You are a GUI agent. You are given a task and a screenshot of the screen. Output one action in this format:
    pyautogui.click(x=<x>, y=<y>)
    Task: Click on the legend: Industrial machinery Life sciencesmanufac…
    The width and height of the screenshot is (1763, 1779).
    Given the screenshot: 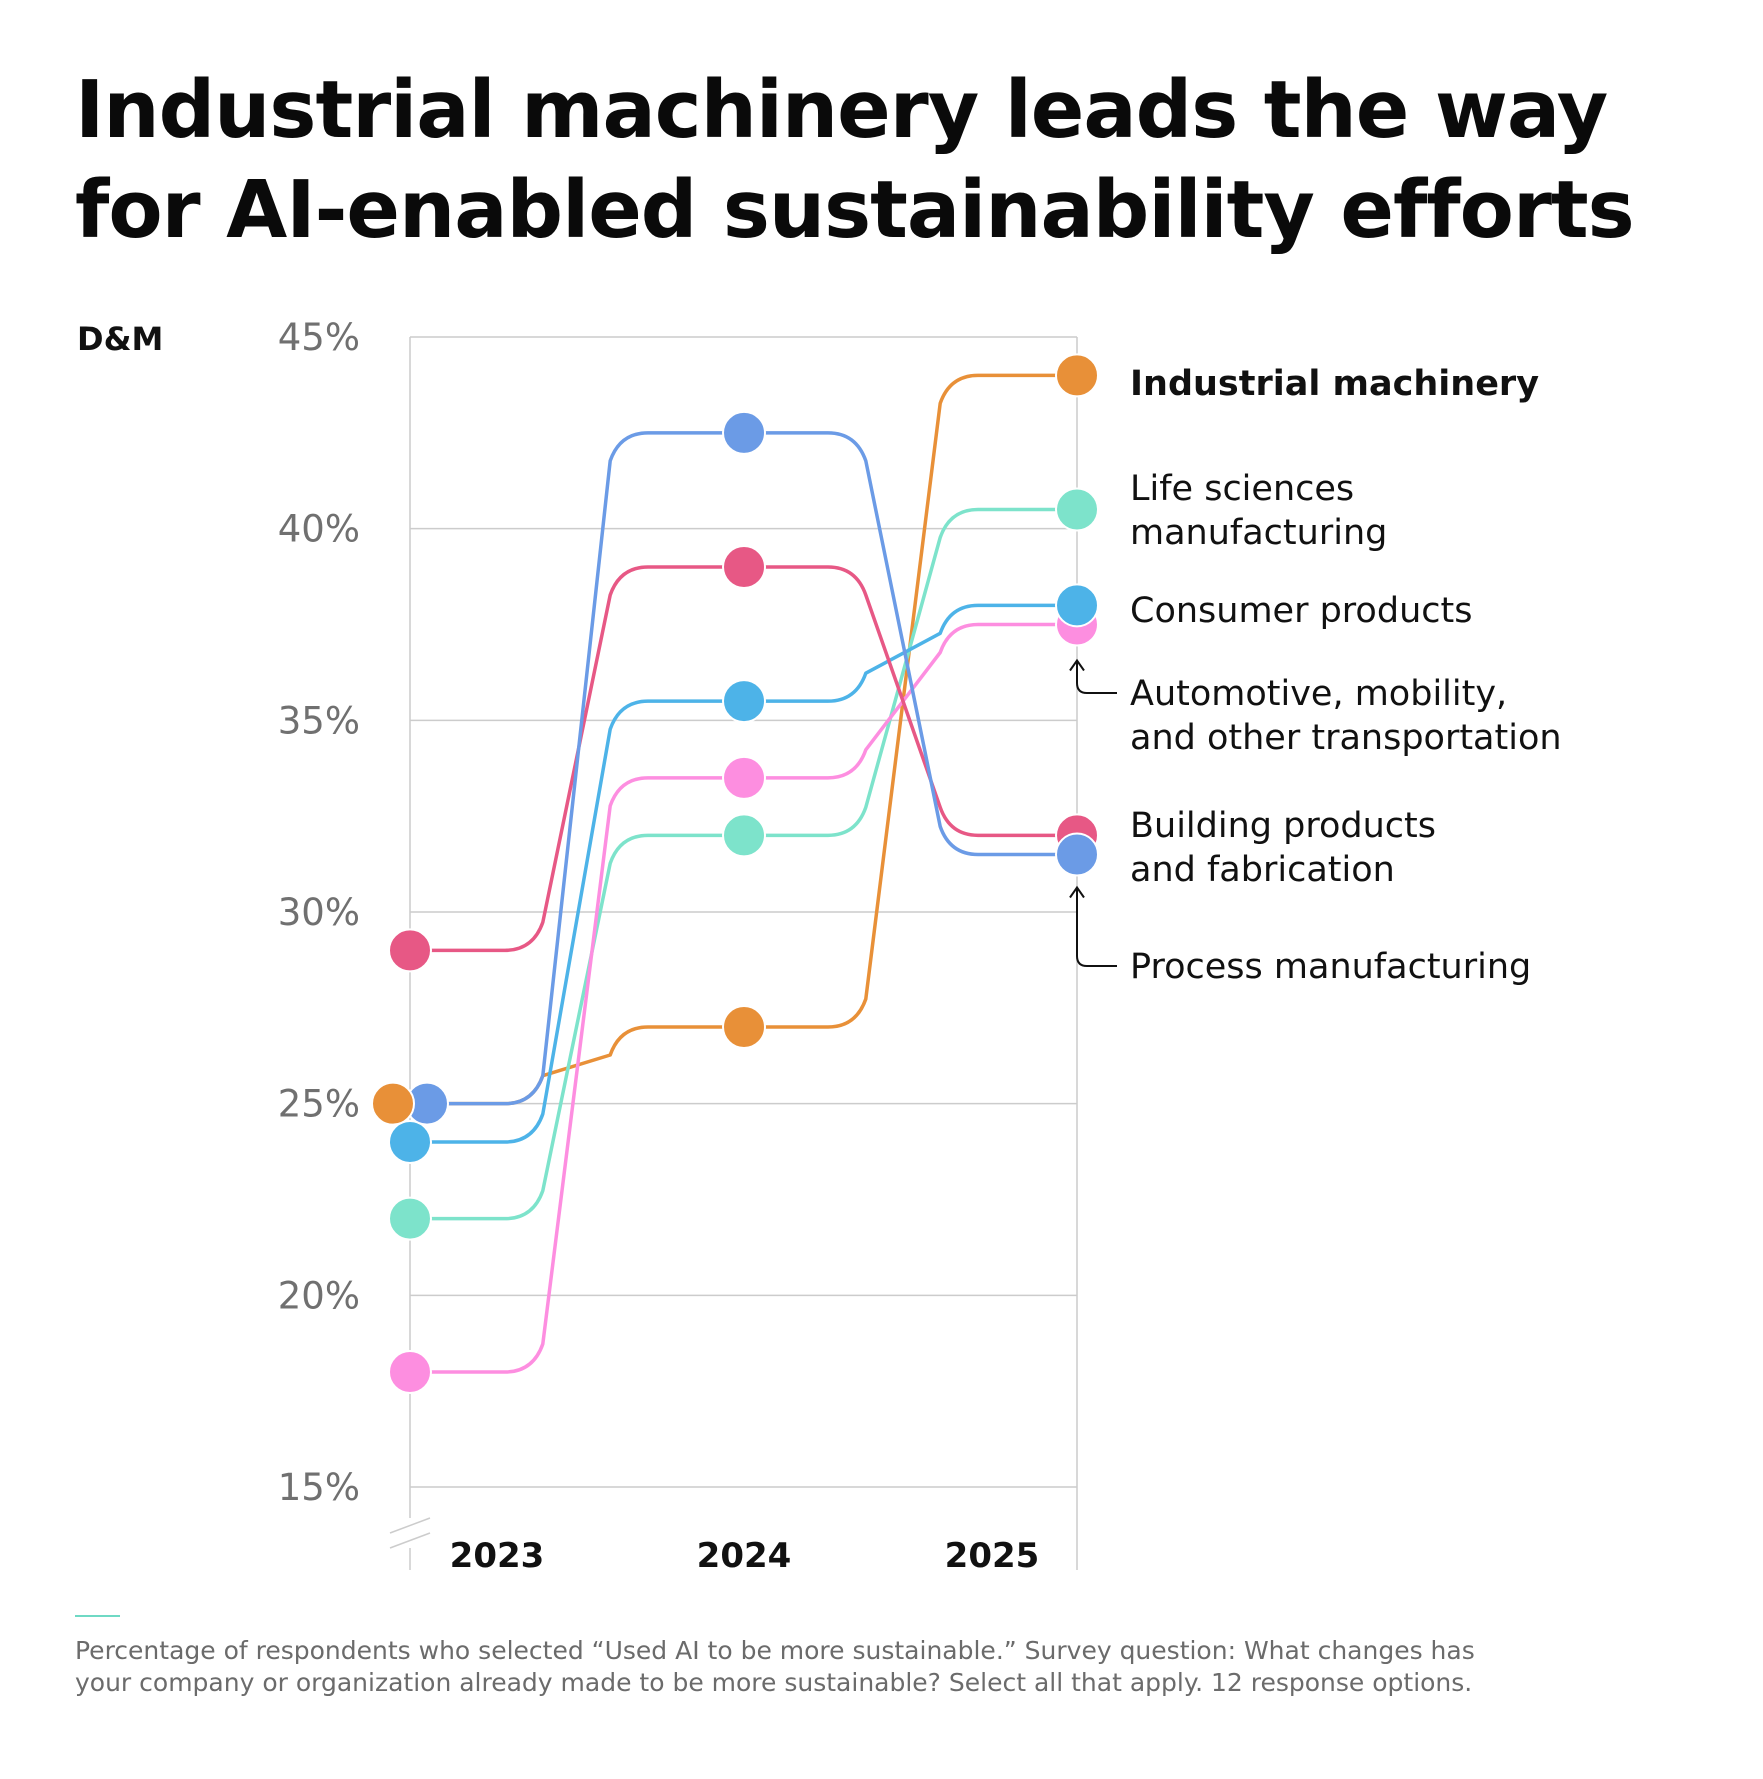 What is the action you would take?
    pyautogui.click(x=1346, y=675)
    